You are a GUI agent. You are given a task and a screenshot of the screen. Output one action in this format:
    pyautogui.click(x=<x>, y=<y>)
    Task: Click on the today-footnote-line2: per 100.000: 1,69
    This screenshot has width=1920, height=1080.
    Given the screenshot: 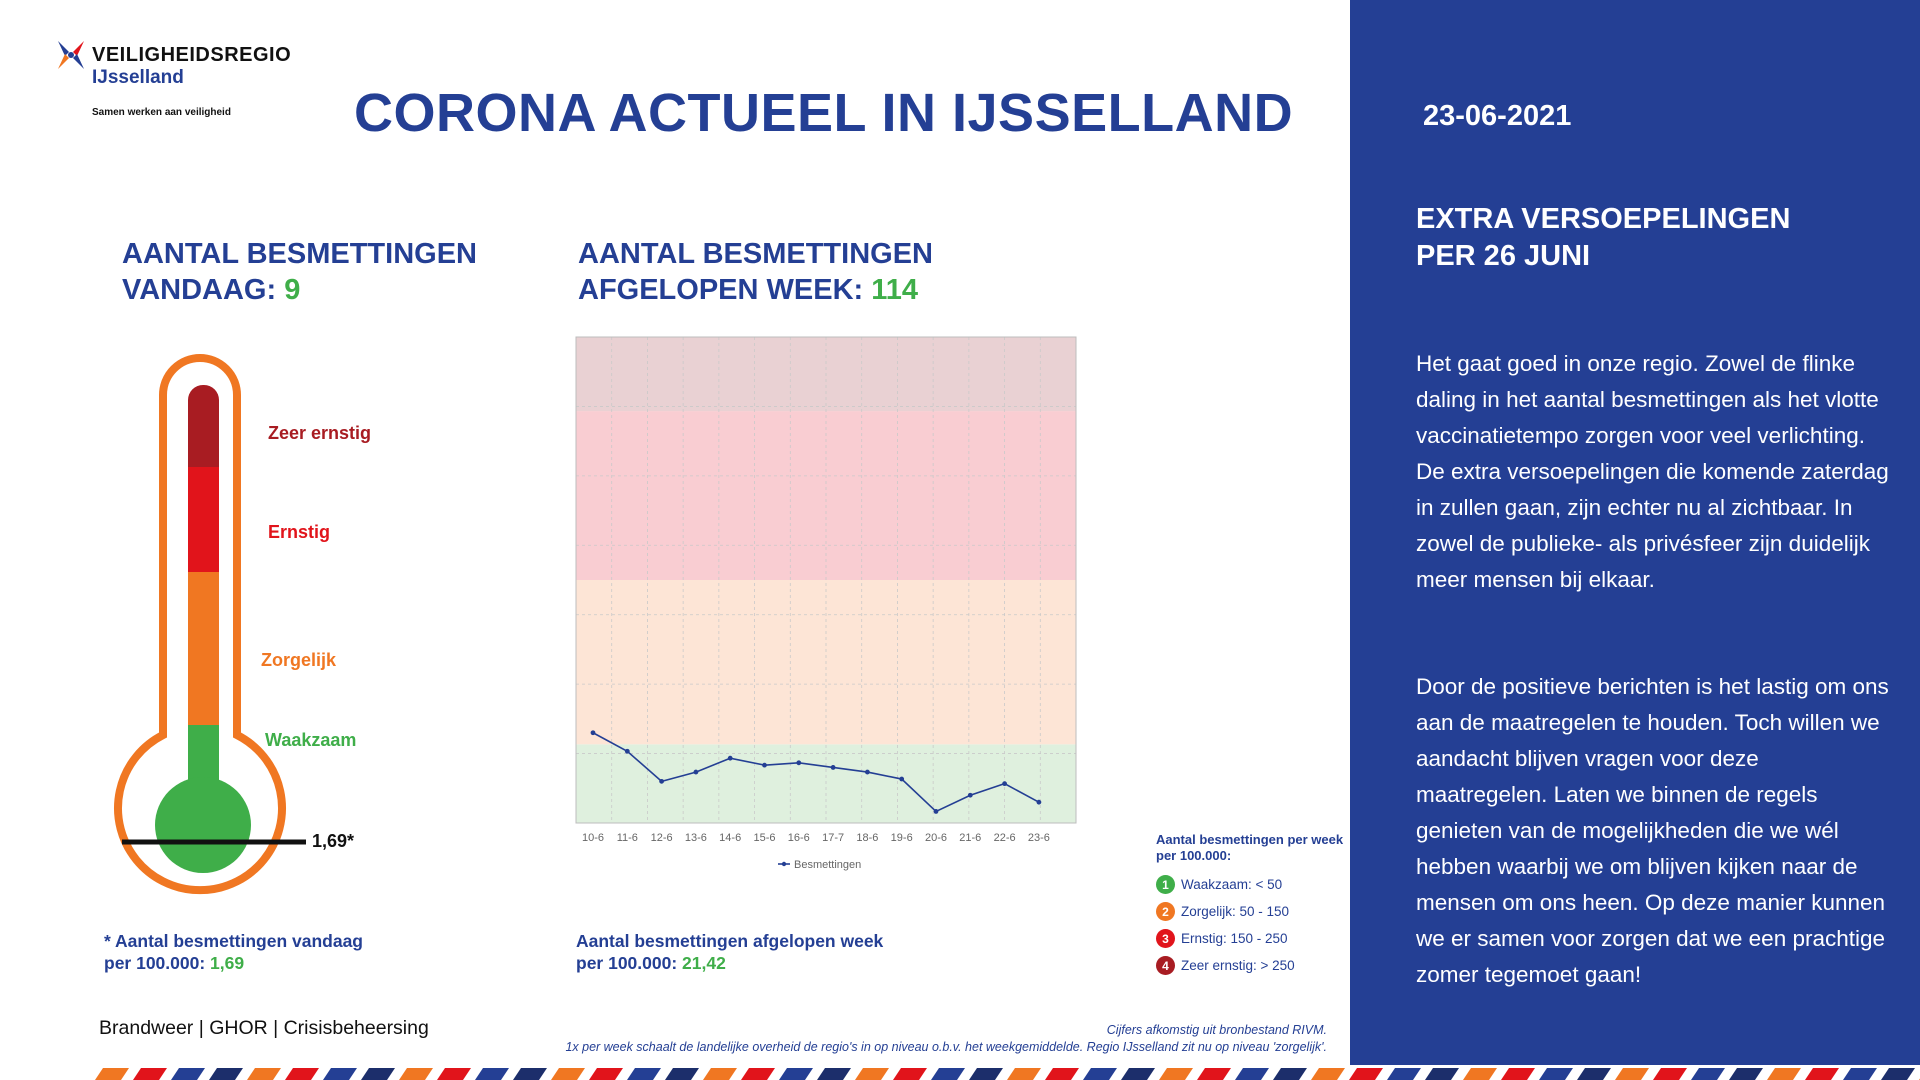 What is the action you would take?
    pyautogui.click(x=233, y=963)
    